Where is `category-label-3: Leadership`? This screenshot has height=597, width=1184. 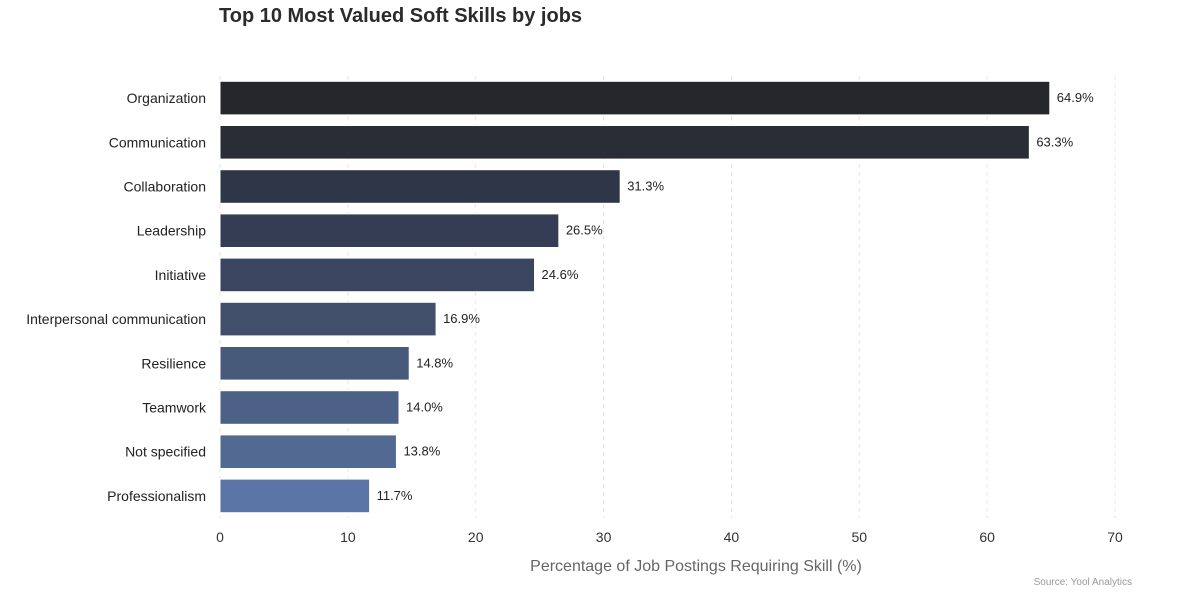
category-label-3: Leadership is located at coordinates (171, 231).